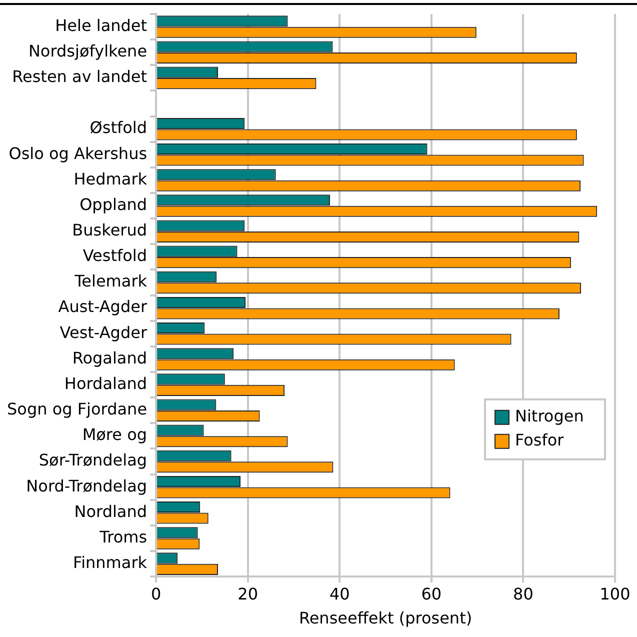 This screenshot has width=637, height=637. I want to click on y-tick-label: Østfold, so click(119, 128).